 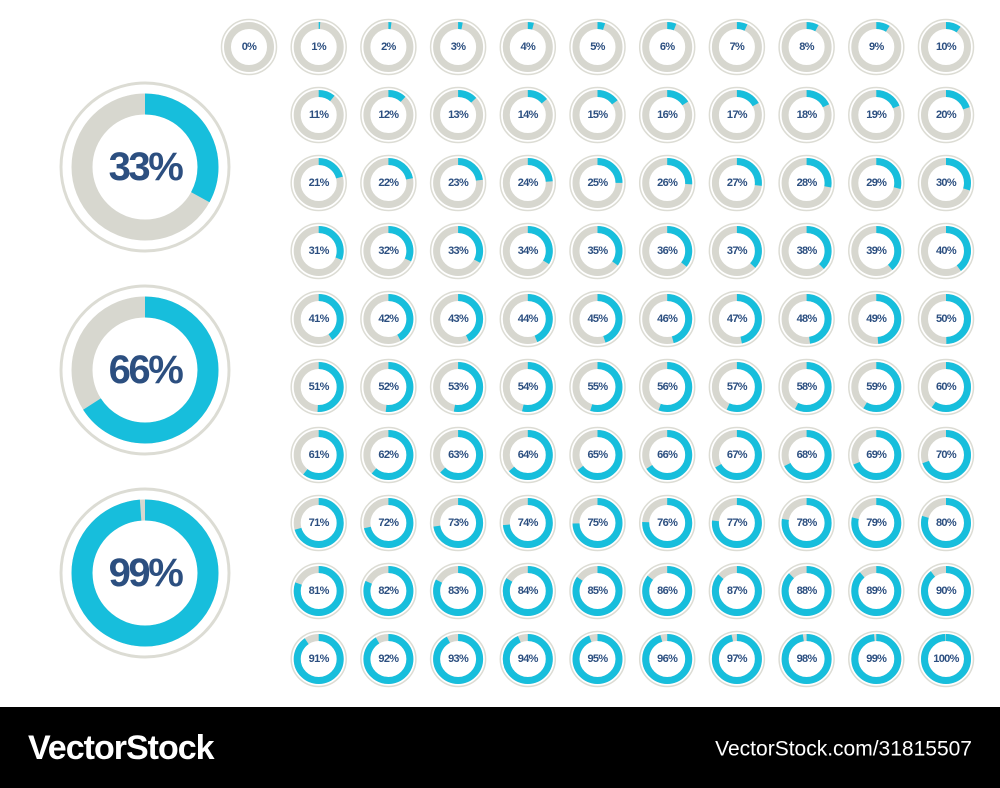 I want to click on percent-label: 23%, so click(x=458, y=183).